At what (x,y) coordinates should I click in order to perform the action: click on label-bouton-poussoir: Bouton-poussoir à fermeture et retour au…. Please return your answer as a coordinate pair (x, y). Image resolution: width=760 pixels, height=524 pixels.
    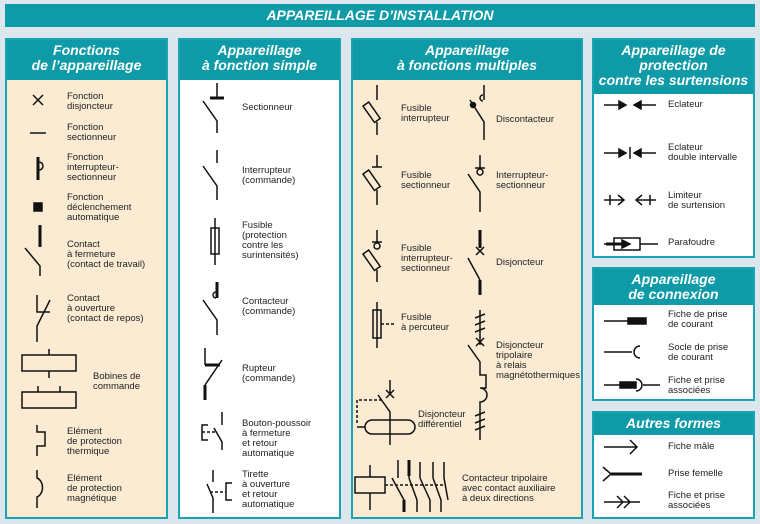
    Looking at the image, I should click on (277, 438).